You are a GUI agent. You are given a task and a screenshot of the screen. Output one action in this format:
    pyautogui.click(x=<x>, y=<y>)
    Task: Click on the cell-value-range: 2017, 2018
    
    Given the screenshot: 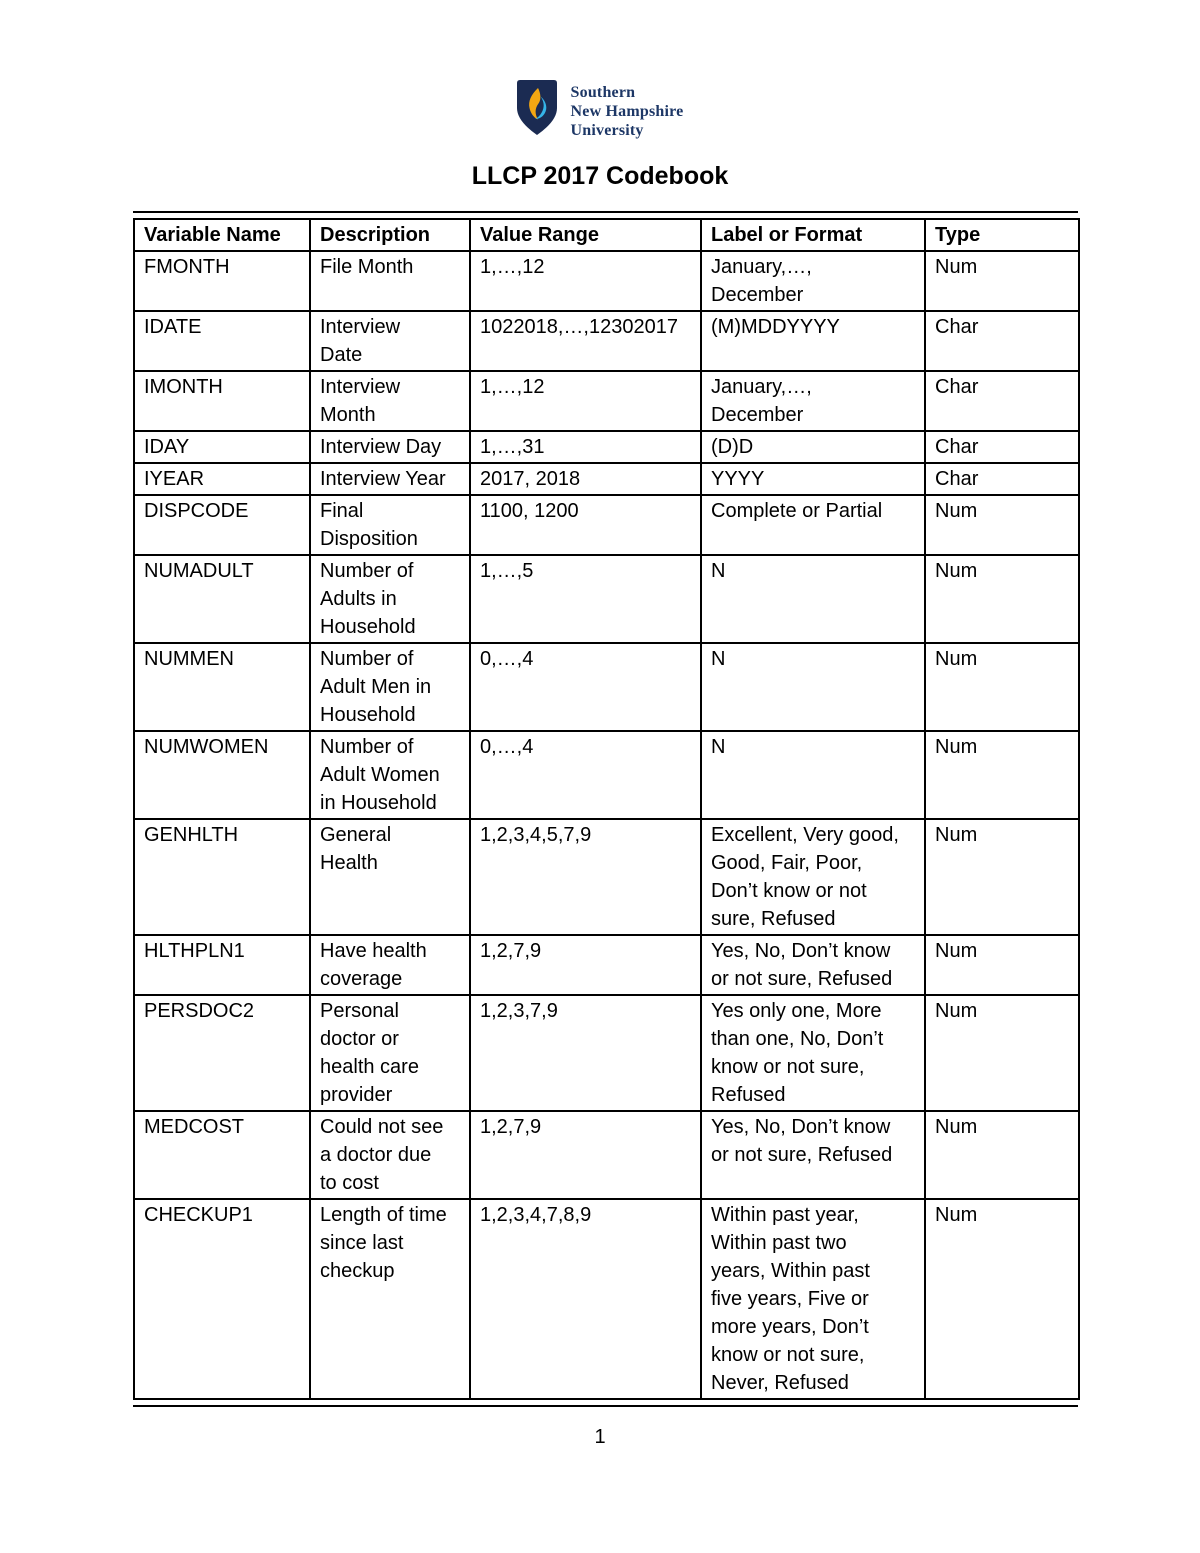 What is the action you would take?
    pyautogui.click(x=585, y=479)
    